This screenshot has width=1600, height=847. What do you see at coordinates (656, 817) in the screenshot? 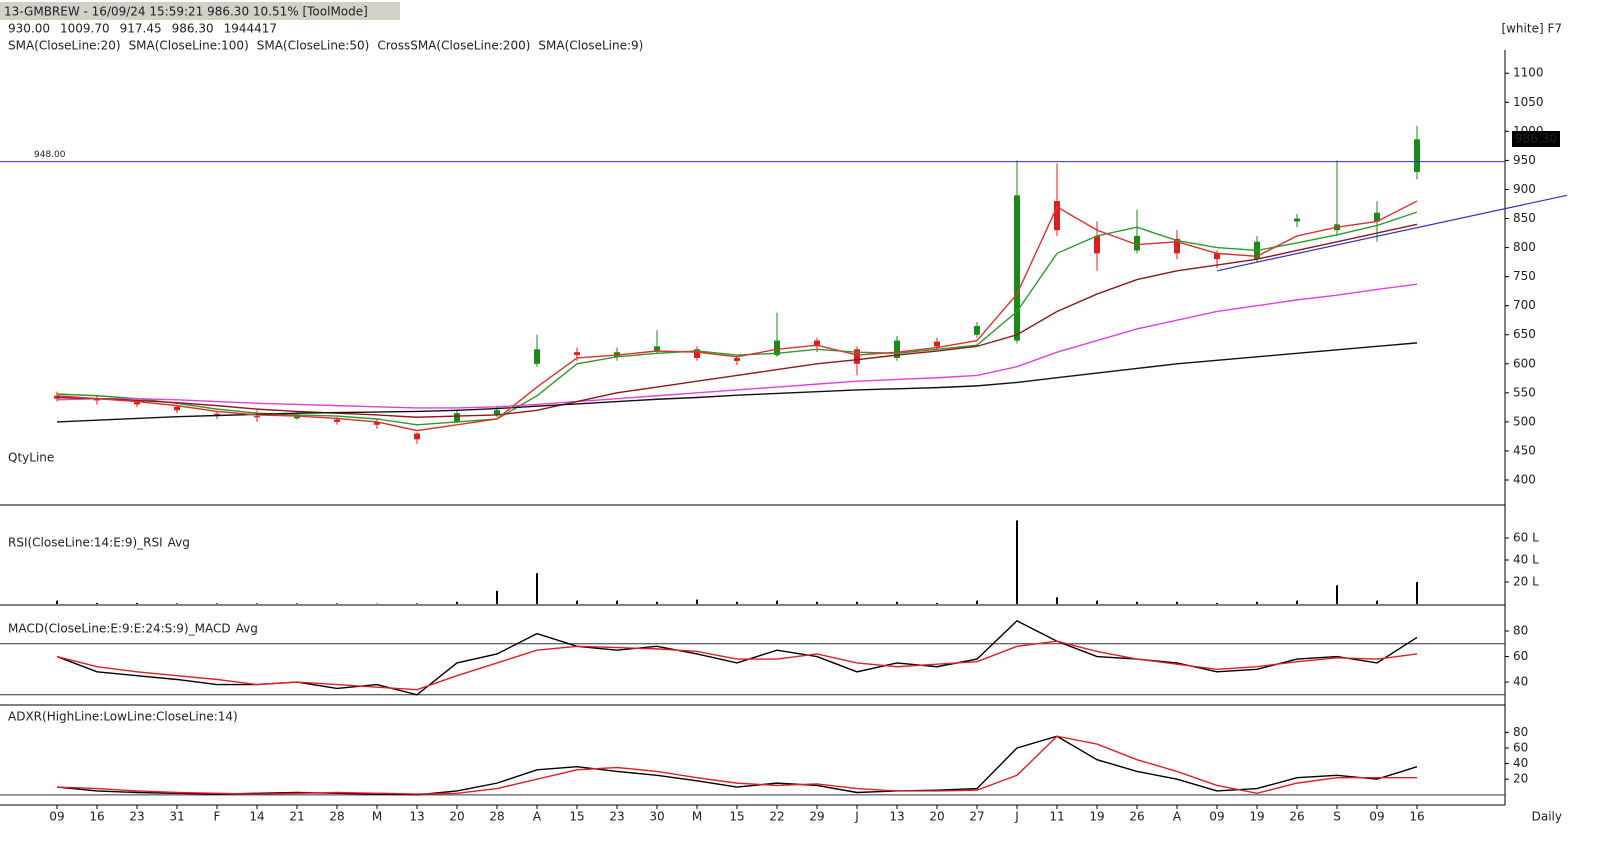
I see `x-tick-label: 30` at bounding box center [656, 817].